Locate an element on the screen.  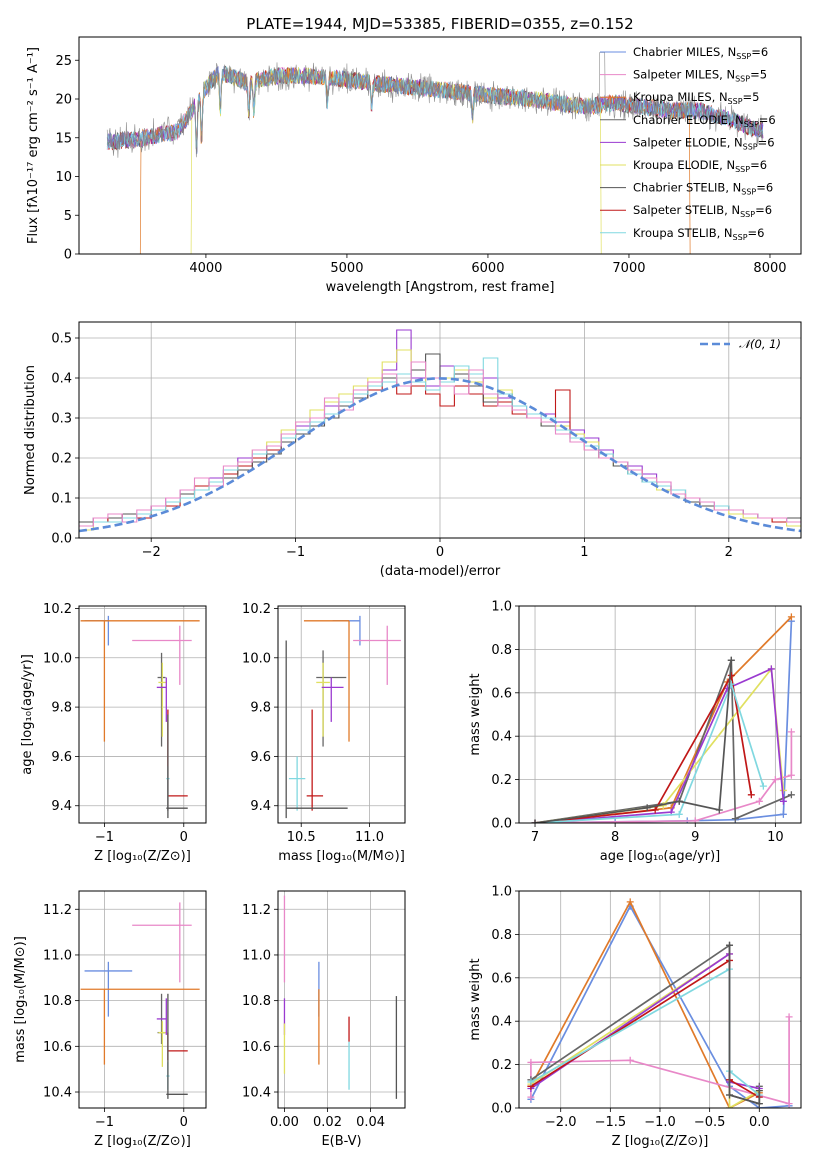
legend-label: Chabrier MILES, NSSP=6 is located at coordinates (700, 53).